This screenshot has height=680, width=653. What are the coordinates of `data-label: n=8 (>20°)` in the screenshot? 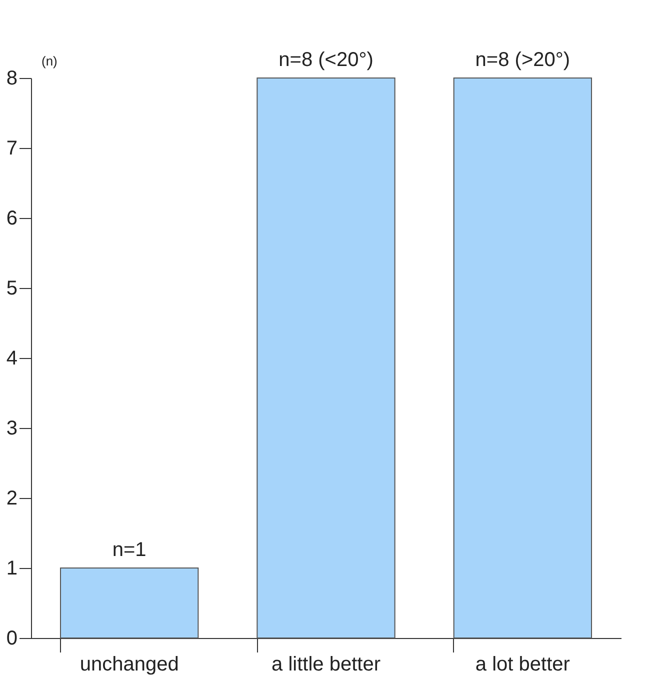 It's located at (522, 60).